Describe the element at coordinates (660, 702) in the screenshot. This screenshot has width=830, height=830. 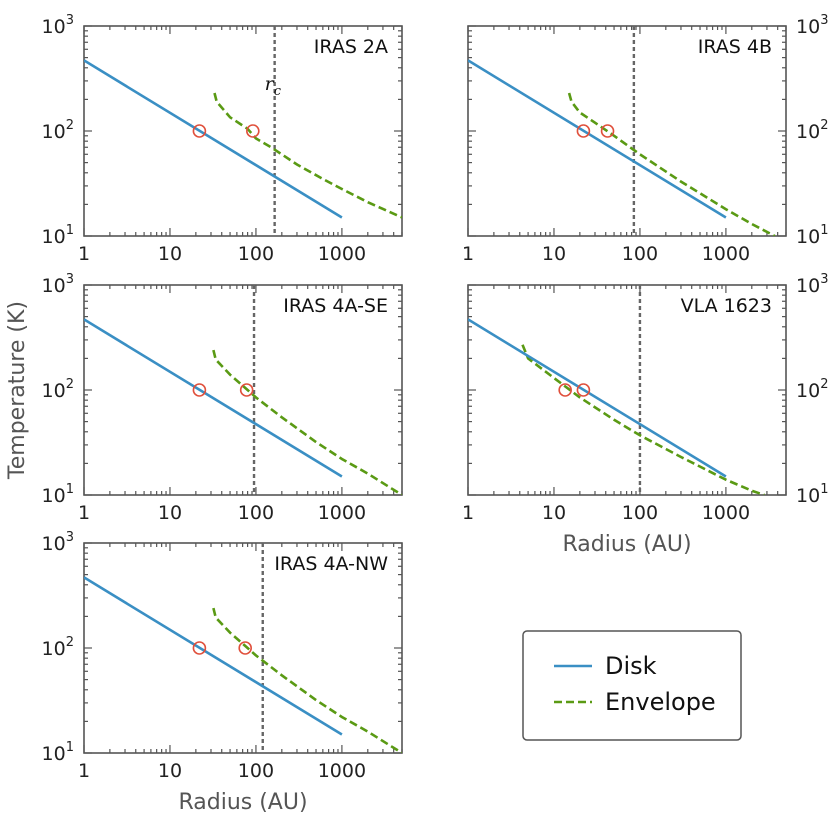
I see `legend-label: Envelope` at that location.